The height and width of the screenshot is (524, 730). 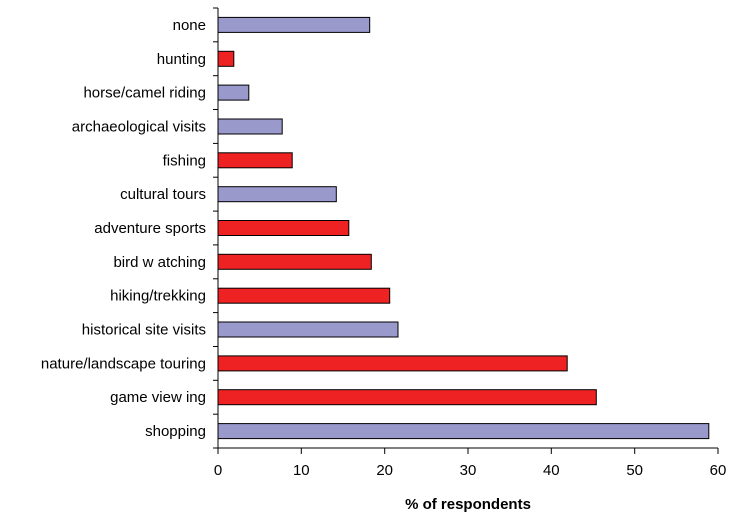 What do you see at coordinates (159, 262) in the screenshot?
I see `category-label: bird w atching` at bounding box center [159, 262].